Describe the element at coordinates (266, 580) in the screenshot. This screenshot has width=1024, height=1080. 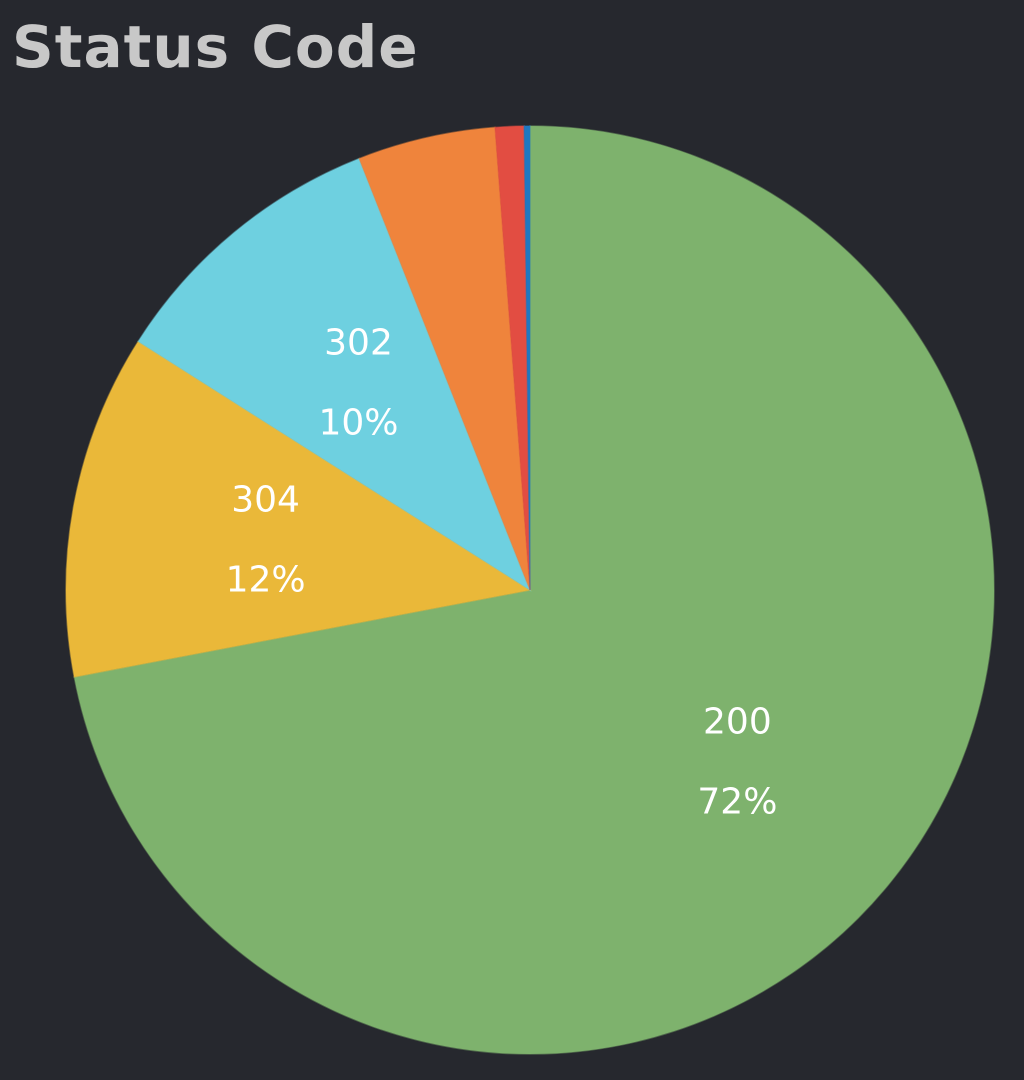
I see `slice-percent-304: 12%` at that location.